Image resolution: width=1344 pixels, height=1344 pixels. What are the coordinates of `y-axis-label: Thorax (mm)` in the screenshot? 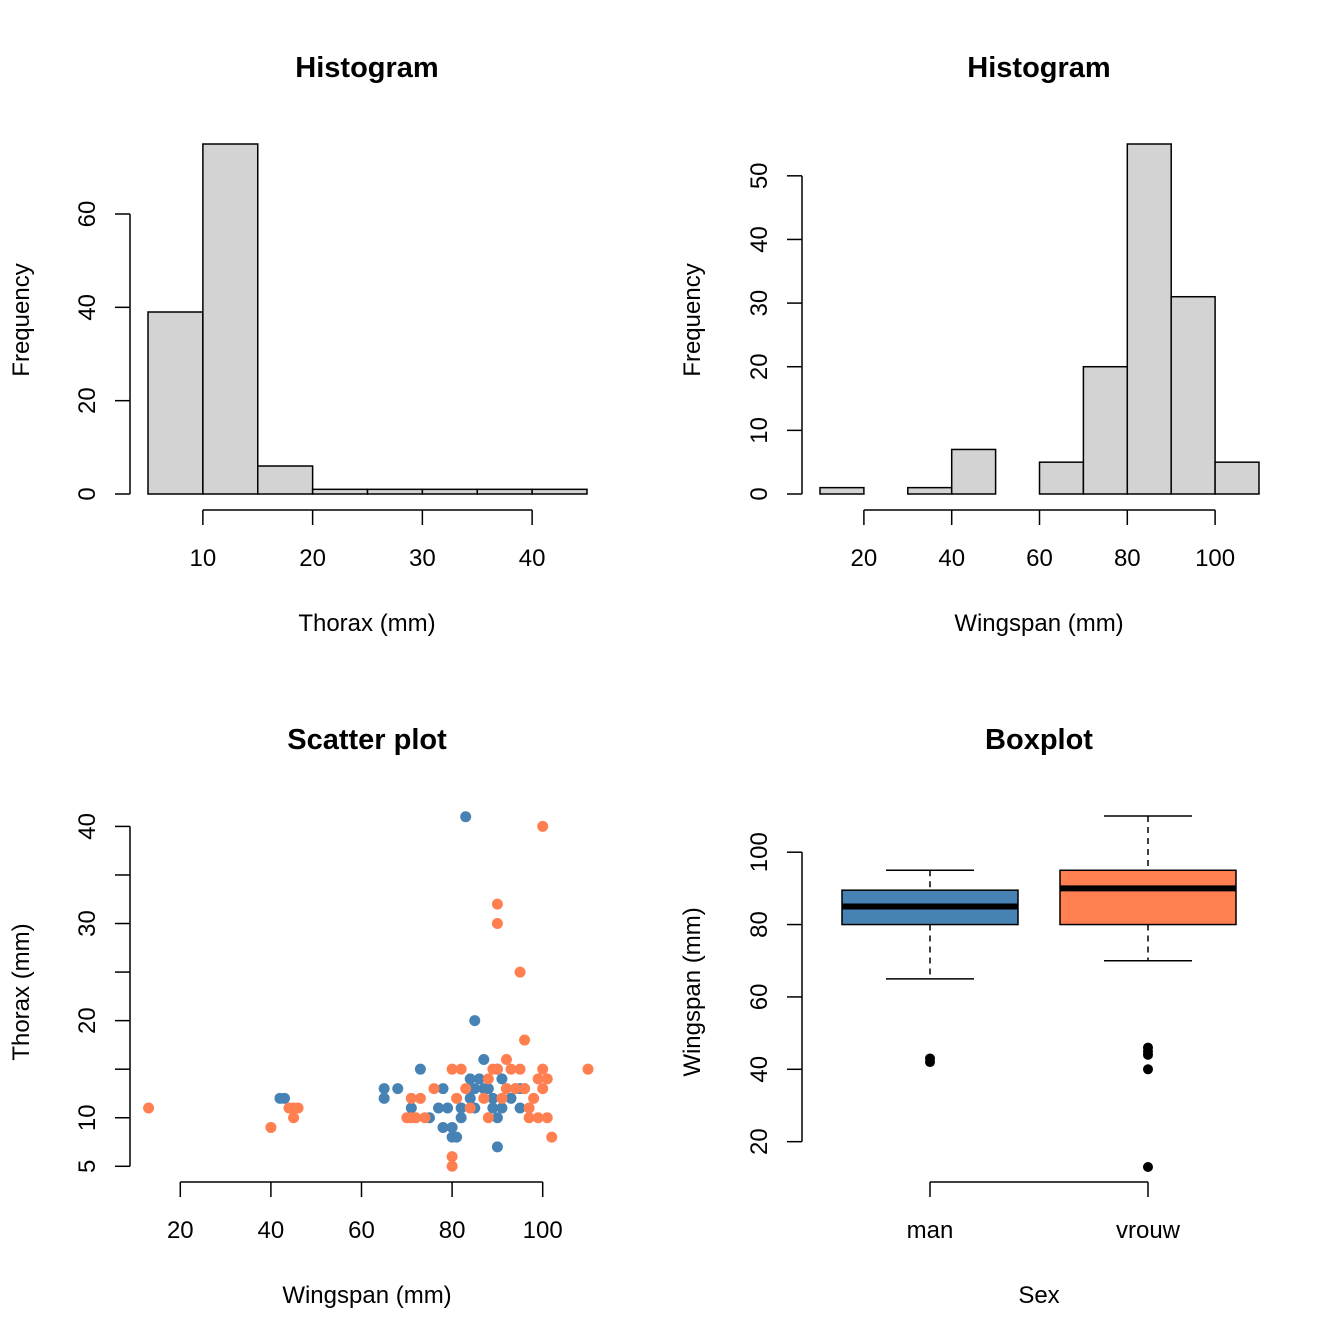 It's located at (21, 991).